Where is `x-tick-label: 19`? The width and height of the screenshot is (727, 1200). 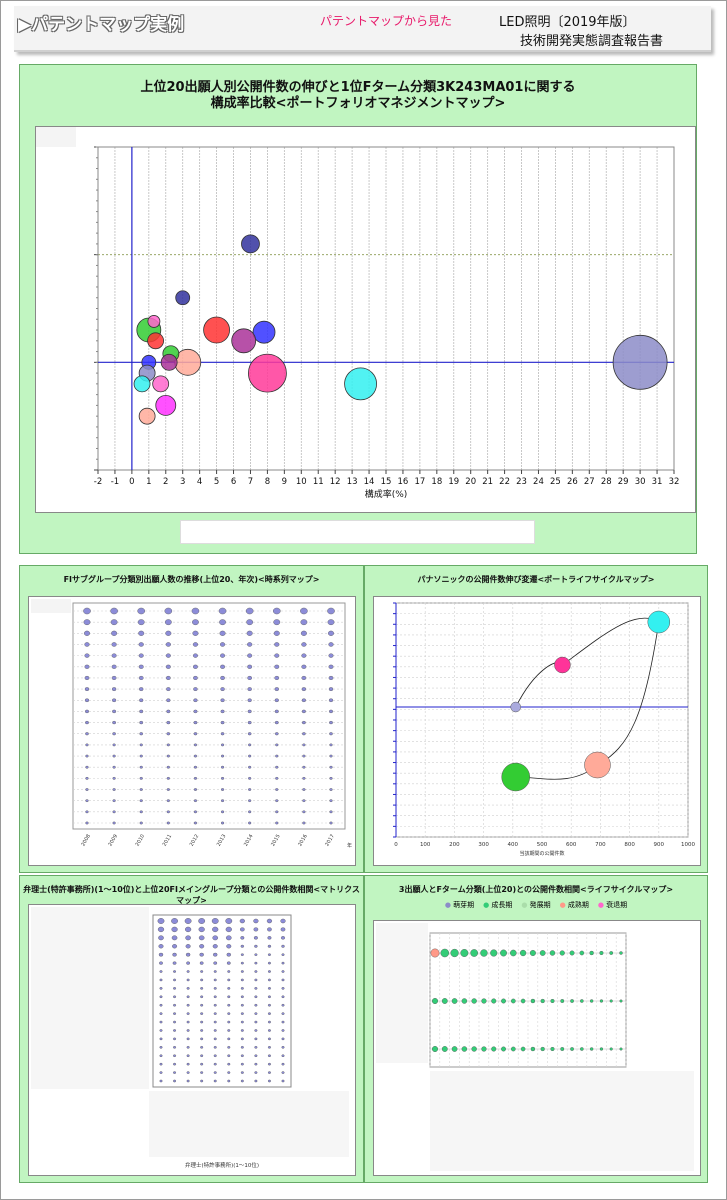
x-tick-label: 19 is located at coordinates (453, 482).